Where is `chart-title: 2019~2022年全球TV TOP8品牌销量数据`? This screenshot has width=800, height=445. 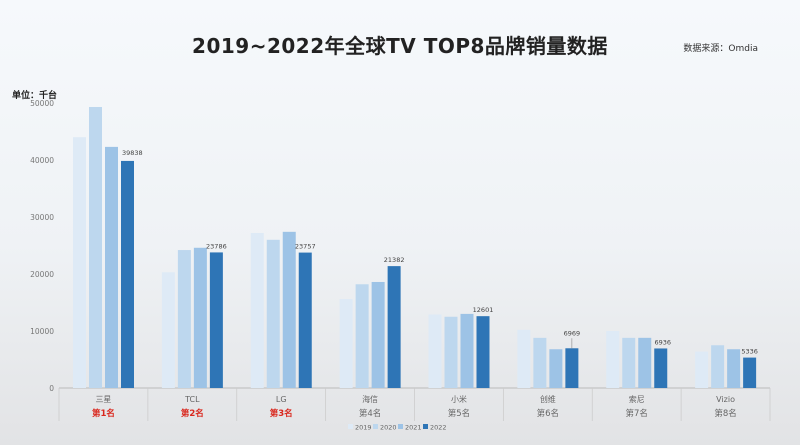
chart-title: 2019~2022年全球TV TOP8品牌销量数据 is located at coordinates (400, 46).